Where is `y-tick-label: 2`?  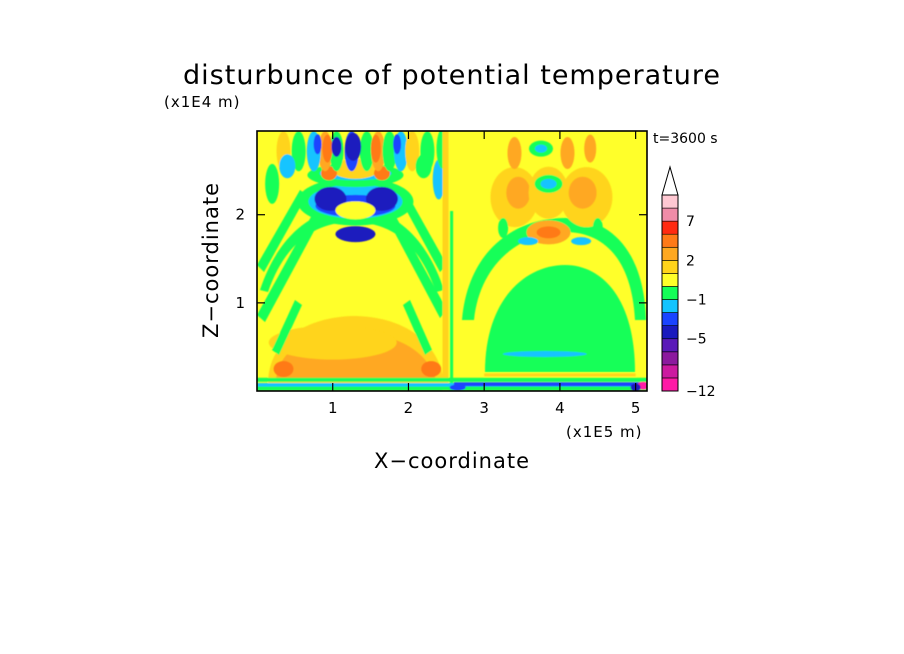
y-tick-label: 2 is located at coordinates (240, 215).